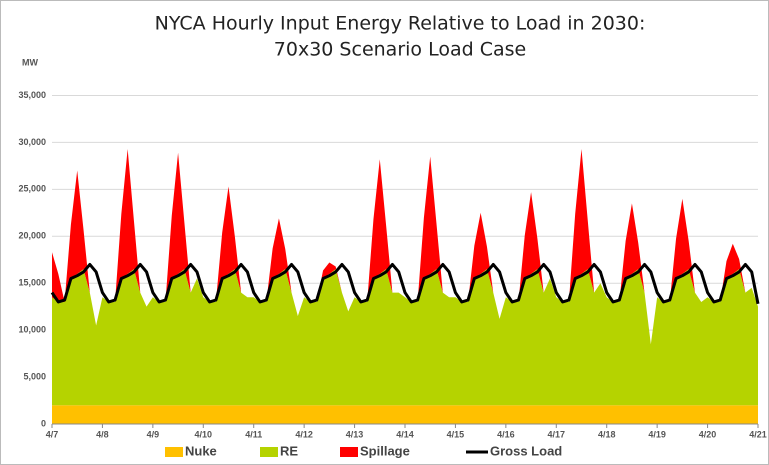  What do you see at coordinates (557, 434) in the screenshot?
I see `x-tick-label: 4/17` at bounding box center [557, 434].